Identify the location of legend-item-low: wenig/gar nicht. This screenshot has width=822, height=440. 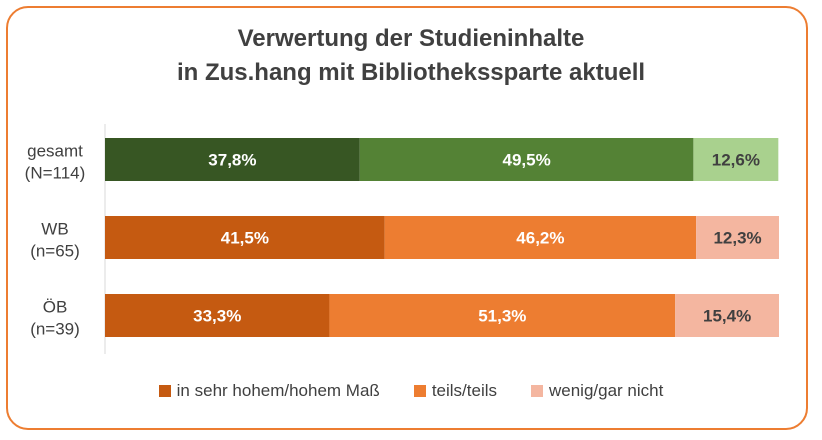
(597, 391).